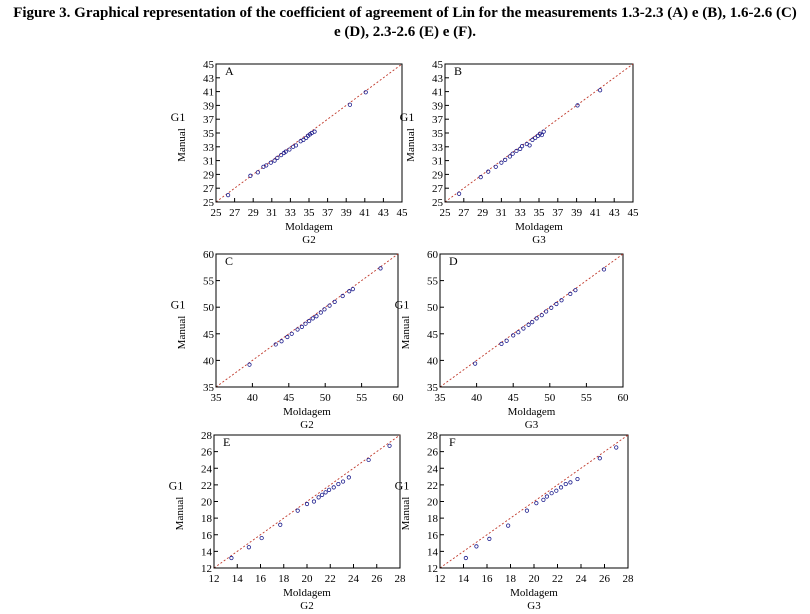  Describe the element at coordinates (615, 213) in the screenshot. I see `x-tick-label-b: 43` at that location.